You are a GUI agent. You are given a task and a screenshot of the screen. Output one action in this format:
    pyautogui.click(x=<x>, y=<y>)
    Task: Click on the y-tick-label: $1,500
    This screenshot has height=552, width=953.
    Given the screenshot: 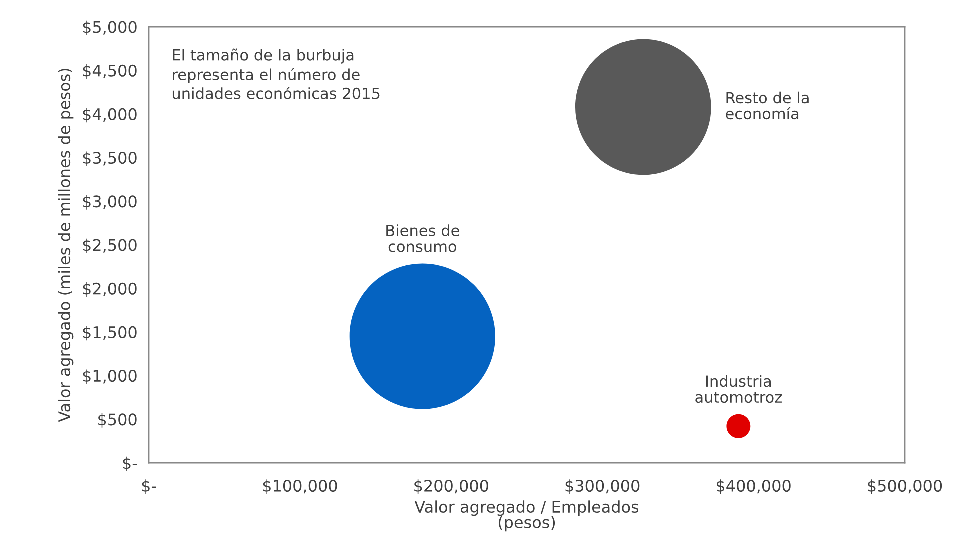 What is the action you would take?
    pyautogui.click(x=110, y=333)
    